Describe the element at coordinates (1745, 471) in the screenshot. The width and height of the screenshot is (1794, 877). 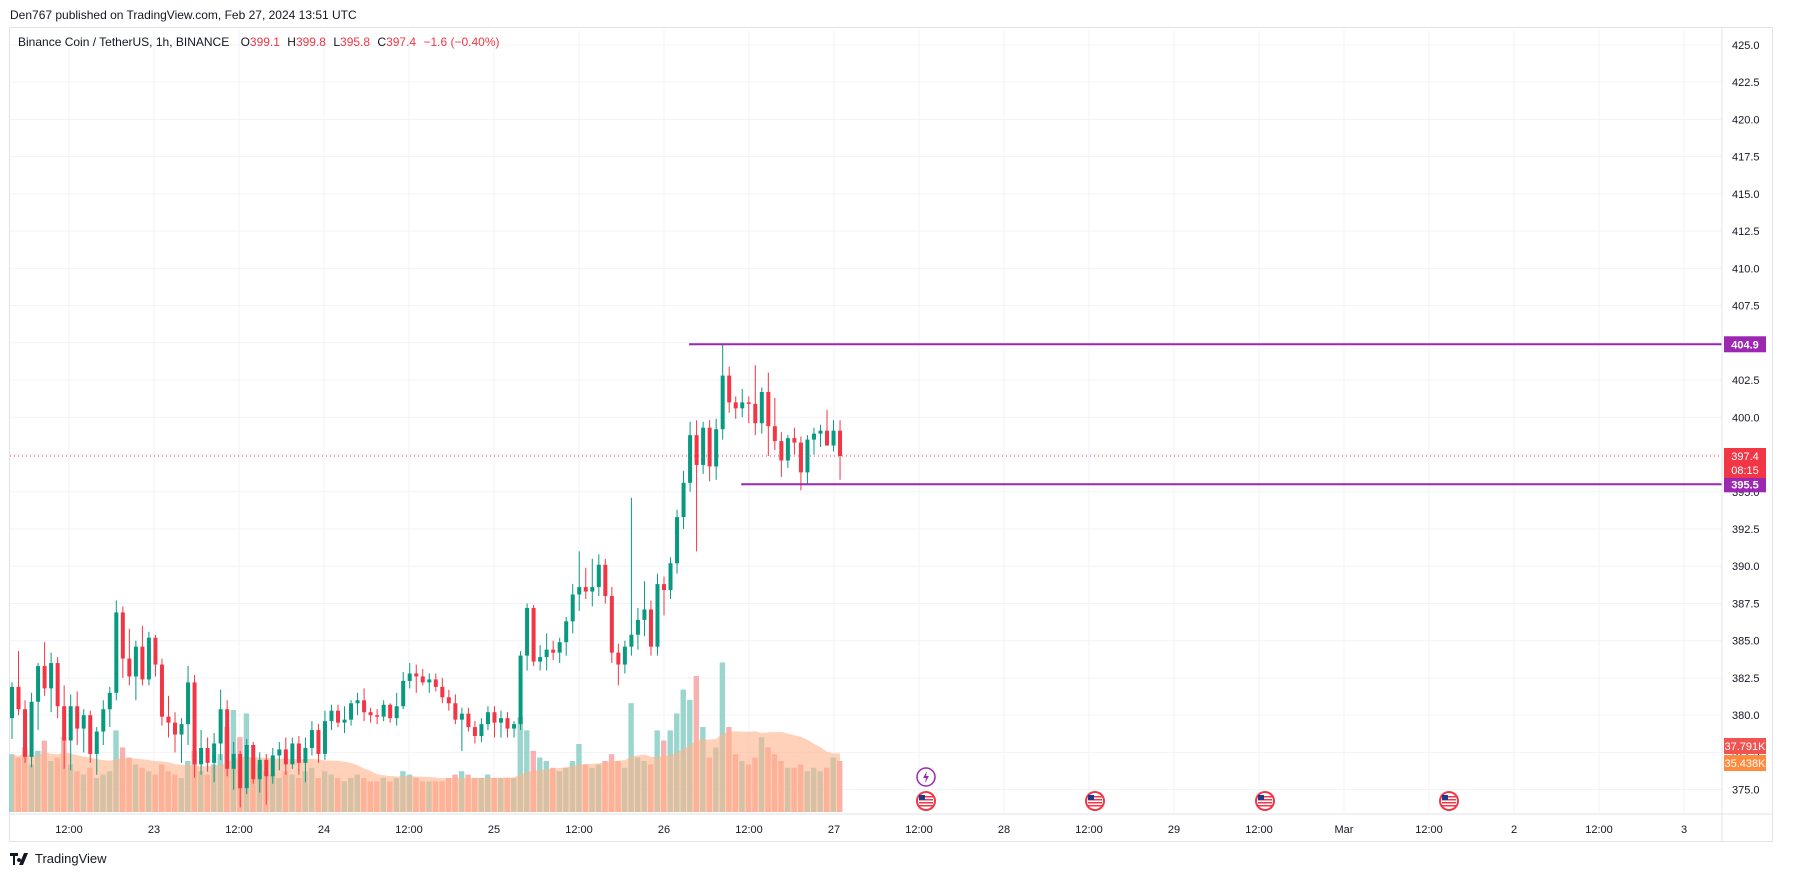
I see `countdown-text: 08:15` at that location.